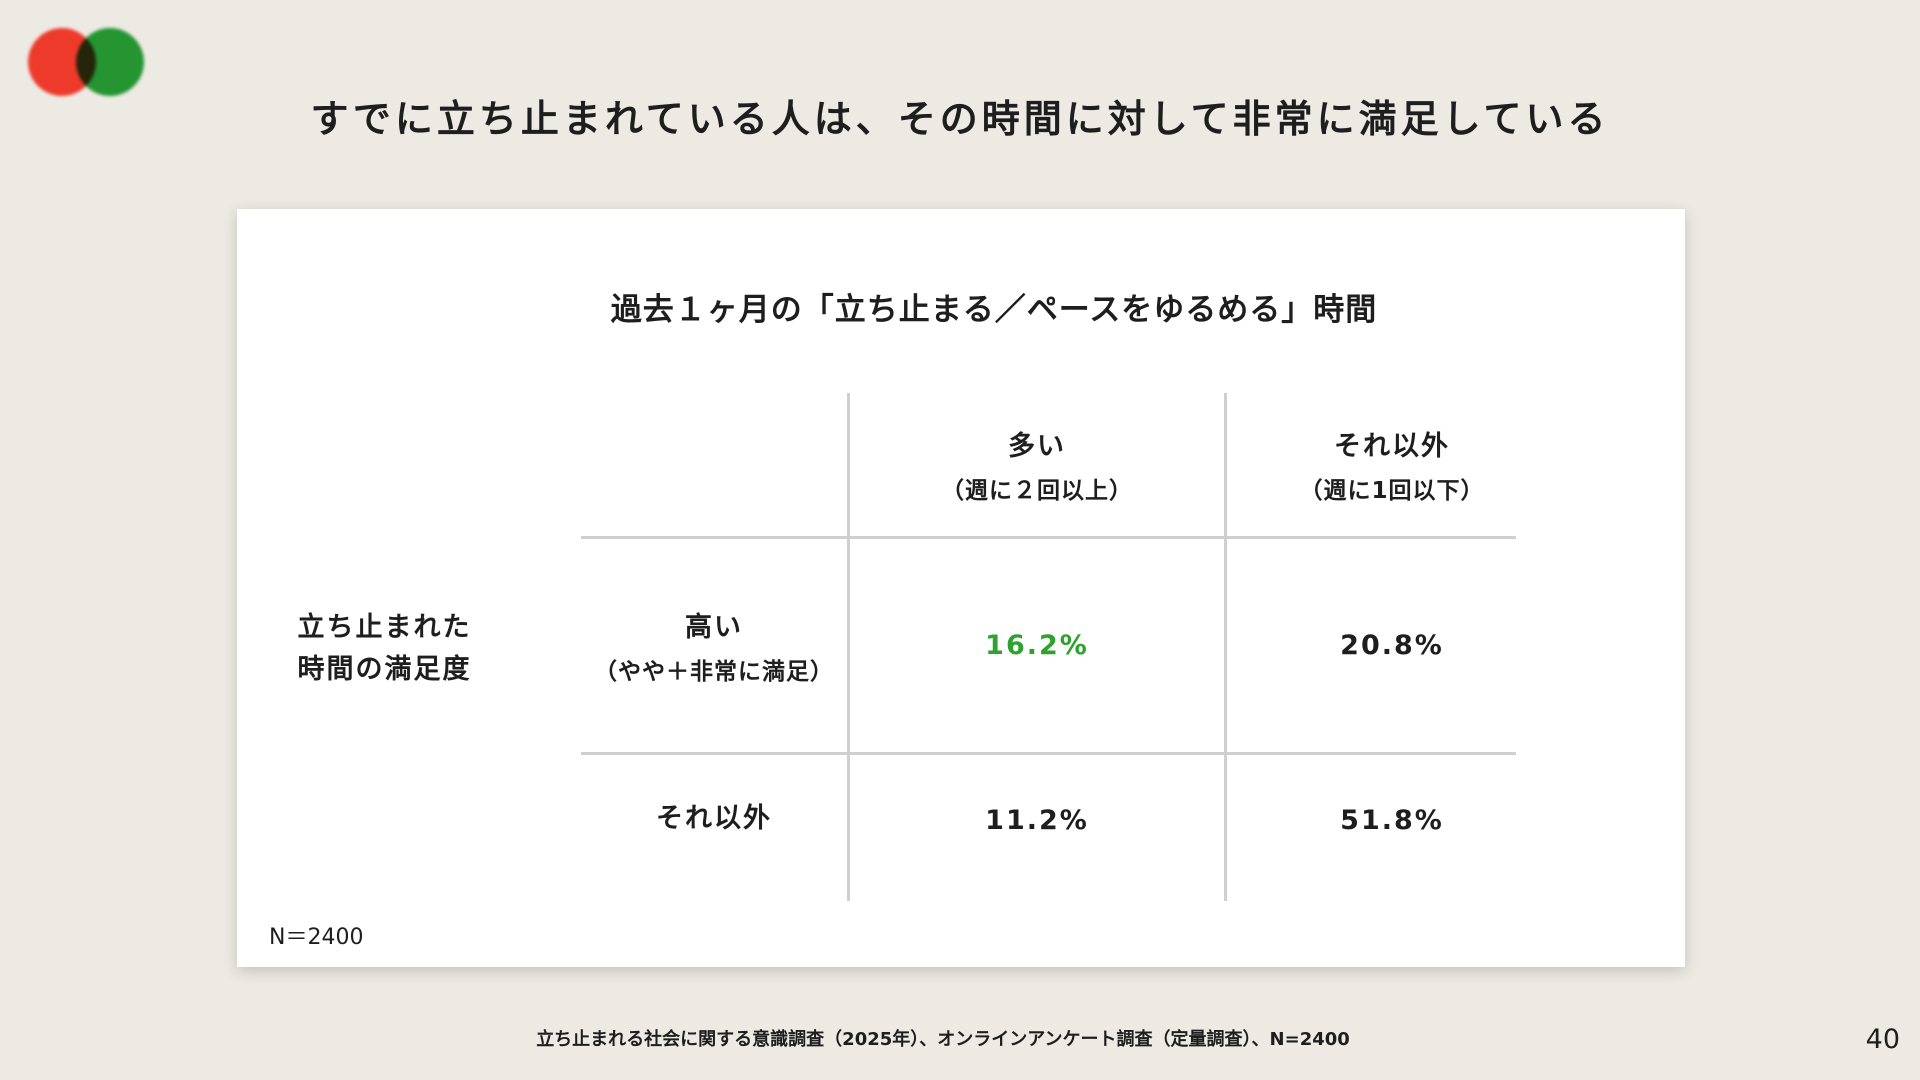 This screenshot has height=1080, width=1920. What do you see at coordinates (384, 649) in the screenshot?
I see `row-axis-label: 立ち止まれた 時間の満足度` at bounding box center [384, 649].